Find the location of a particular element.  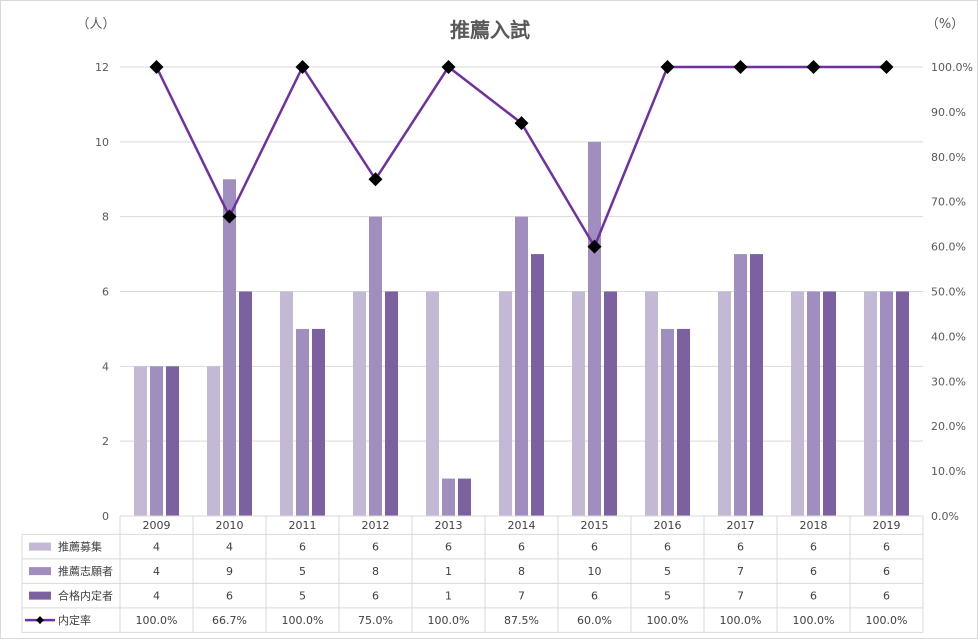

right-tick-label: 0.0% is located at coordinates (945, 516).